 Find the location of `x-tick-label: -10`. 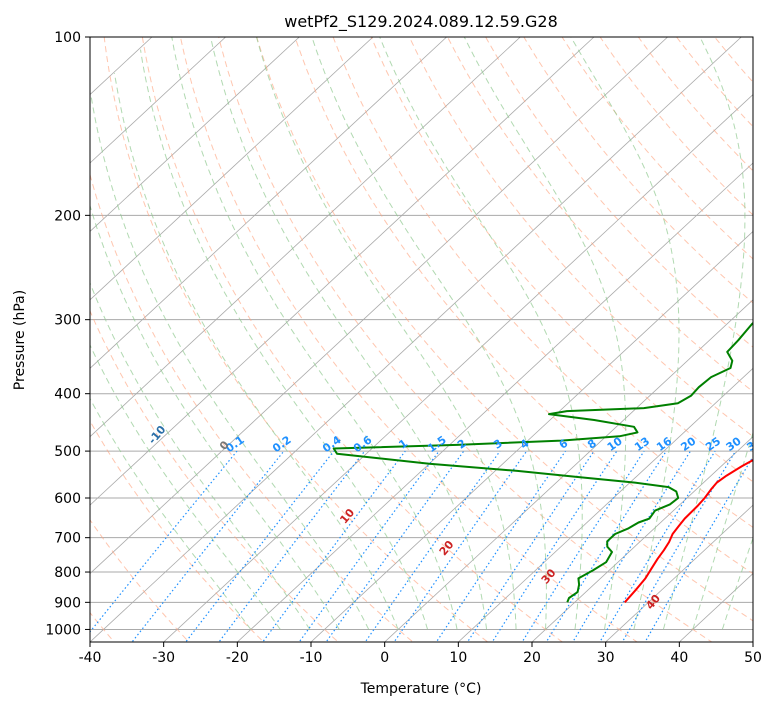

x-tick-label: -10 is located at coordinates (311, 658).